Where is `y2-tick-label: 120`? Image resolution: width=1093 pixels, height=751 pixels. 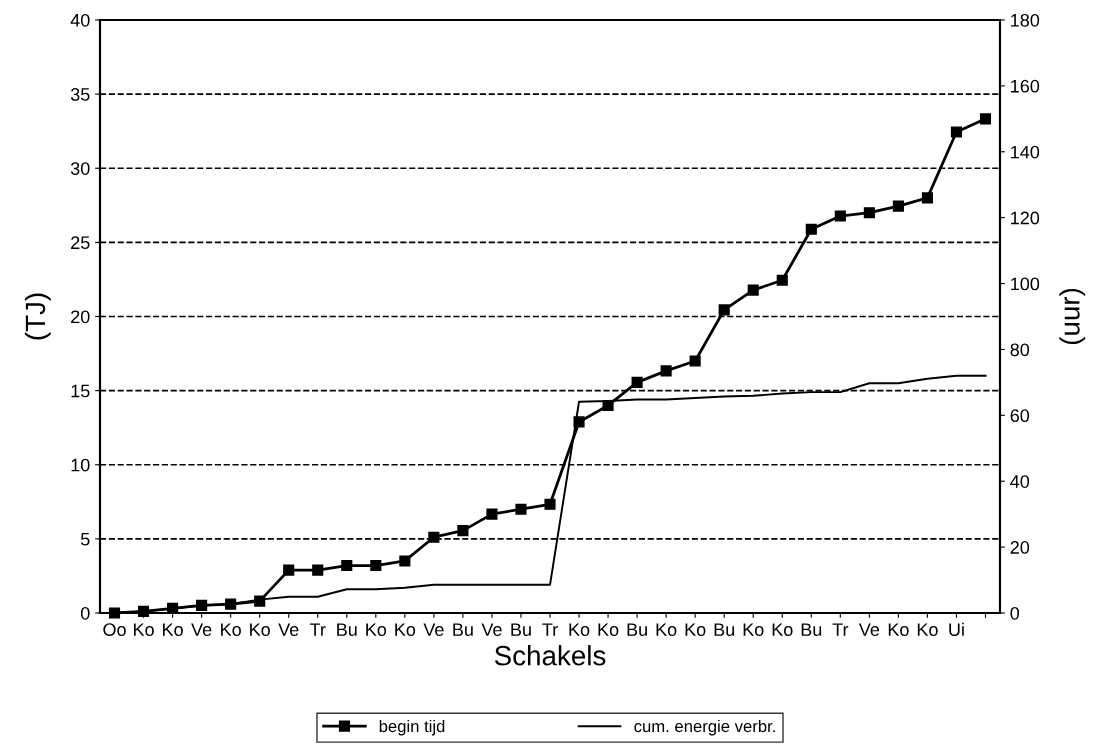 y2-tick-label: 120 is located at coordinates (1025, 218).